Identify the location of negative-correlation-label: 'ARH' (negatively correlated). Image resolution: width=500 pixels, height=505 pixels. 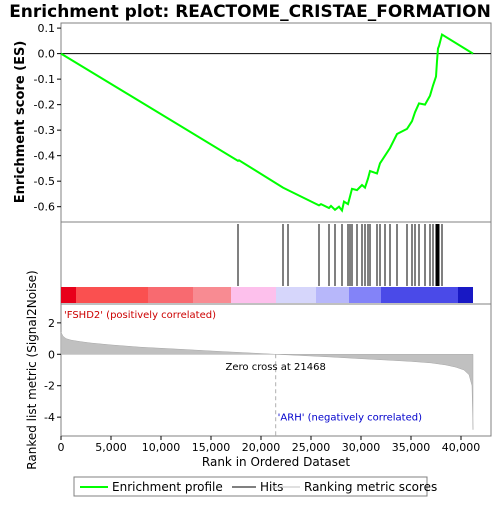
(350, 417).